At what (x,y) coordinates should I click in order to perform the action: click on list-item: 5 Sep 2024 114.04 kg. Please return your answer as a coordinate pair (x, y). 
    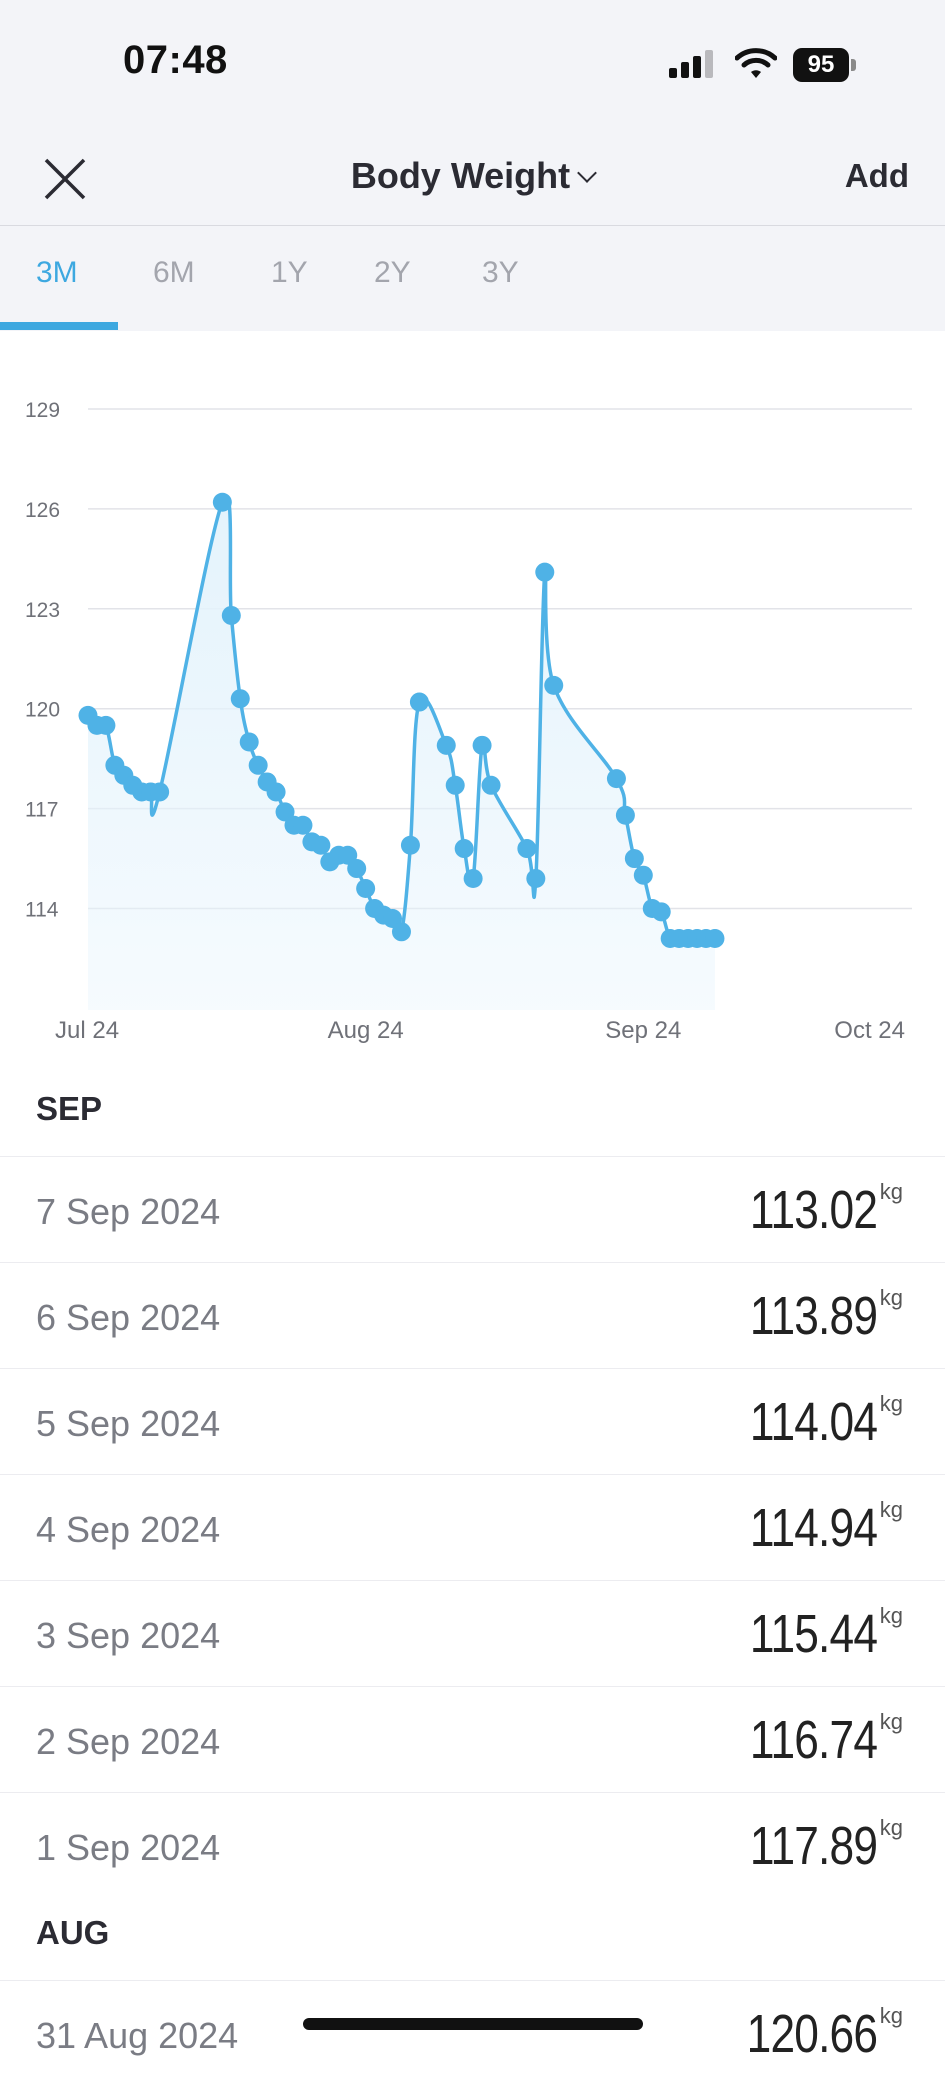
    Looking at the image, I should click on (472, 1421).